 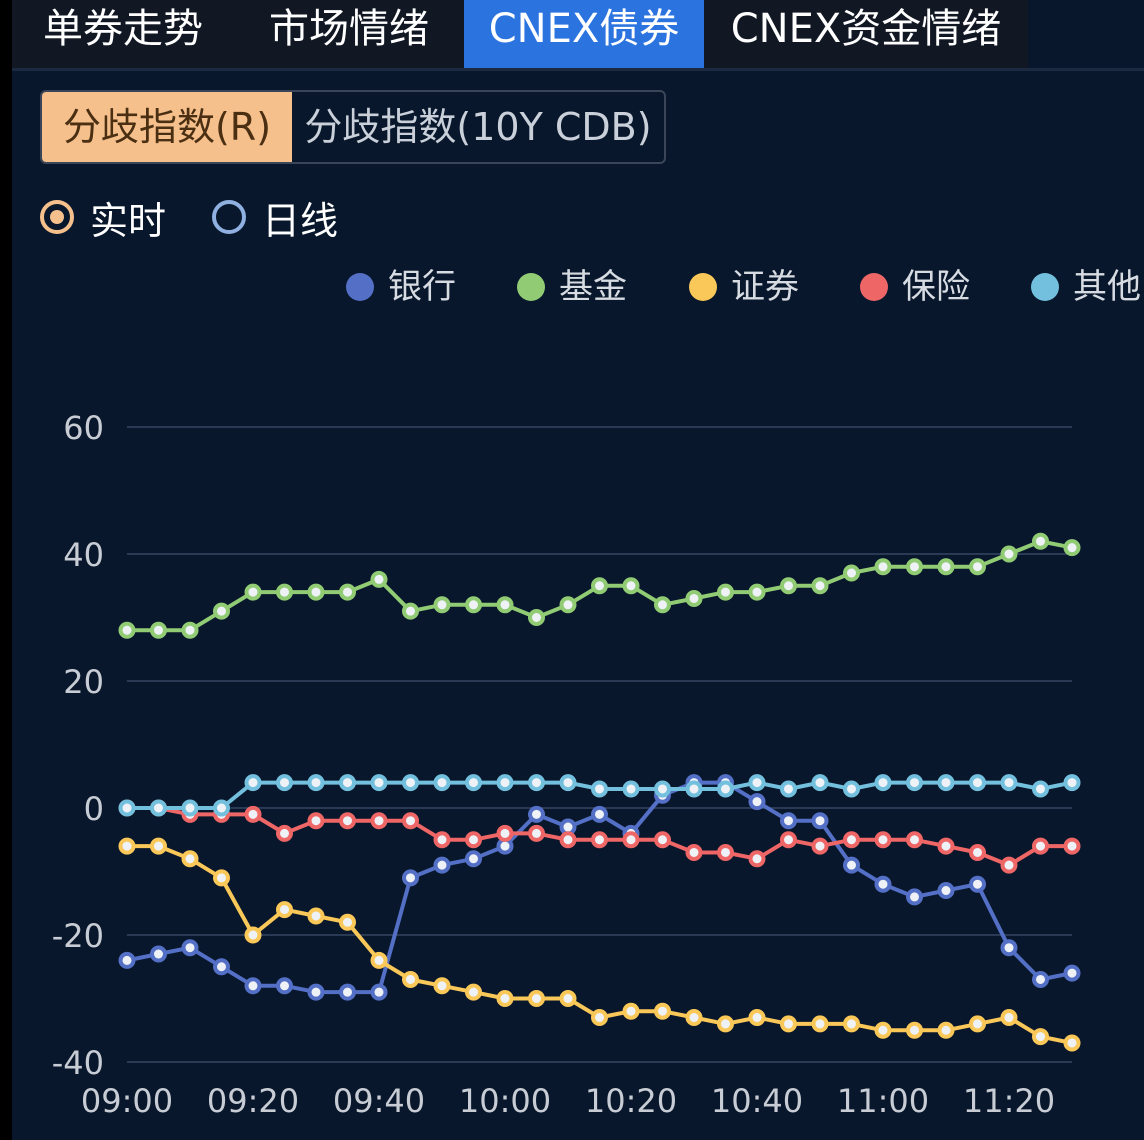 What do you see at coordinates (757, 1101) in the screenshot?
I see `x-tick-label: 10:40` at bounding box center [757, 1101].